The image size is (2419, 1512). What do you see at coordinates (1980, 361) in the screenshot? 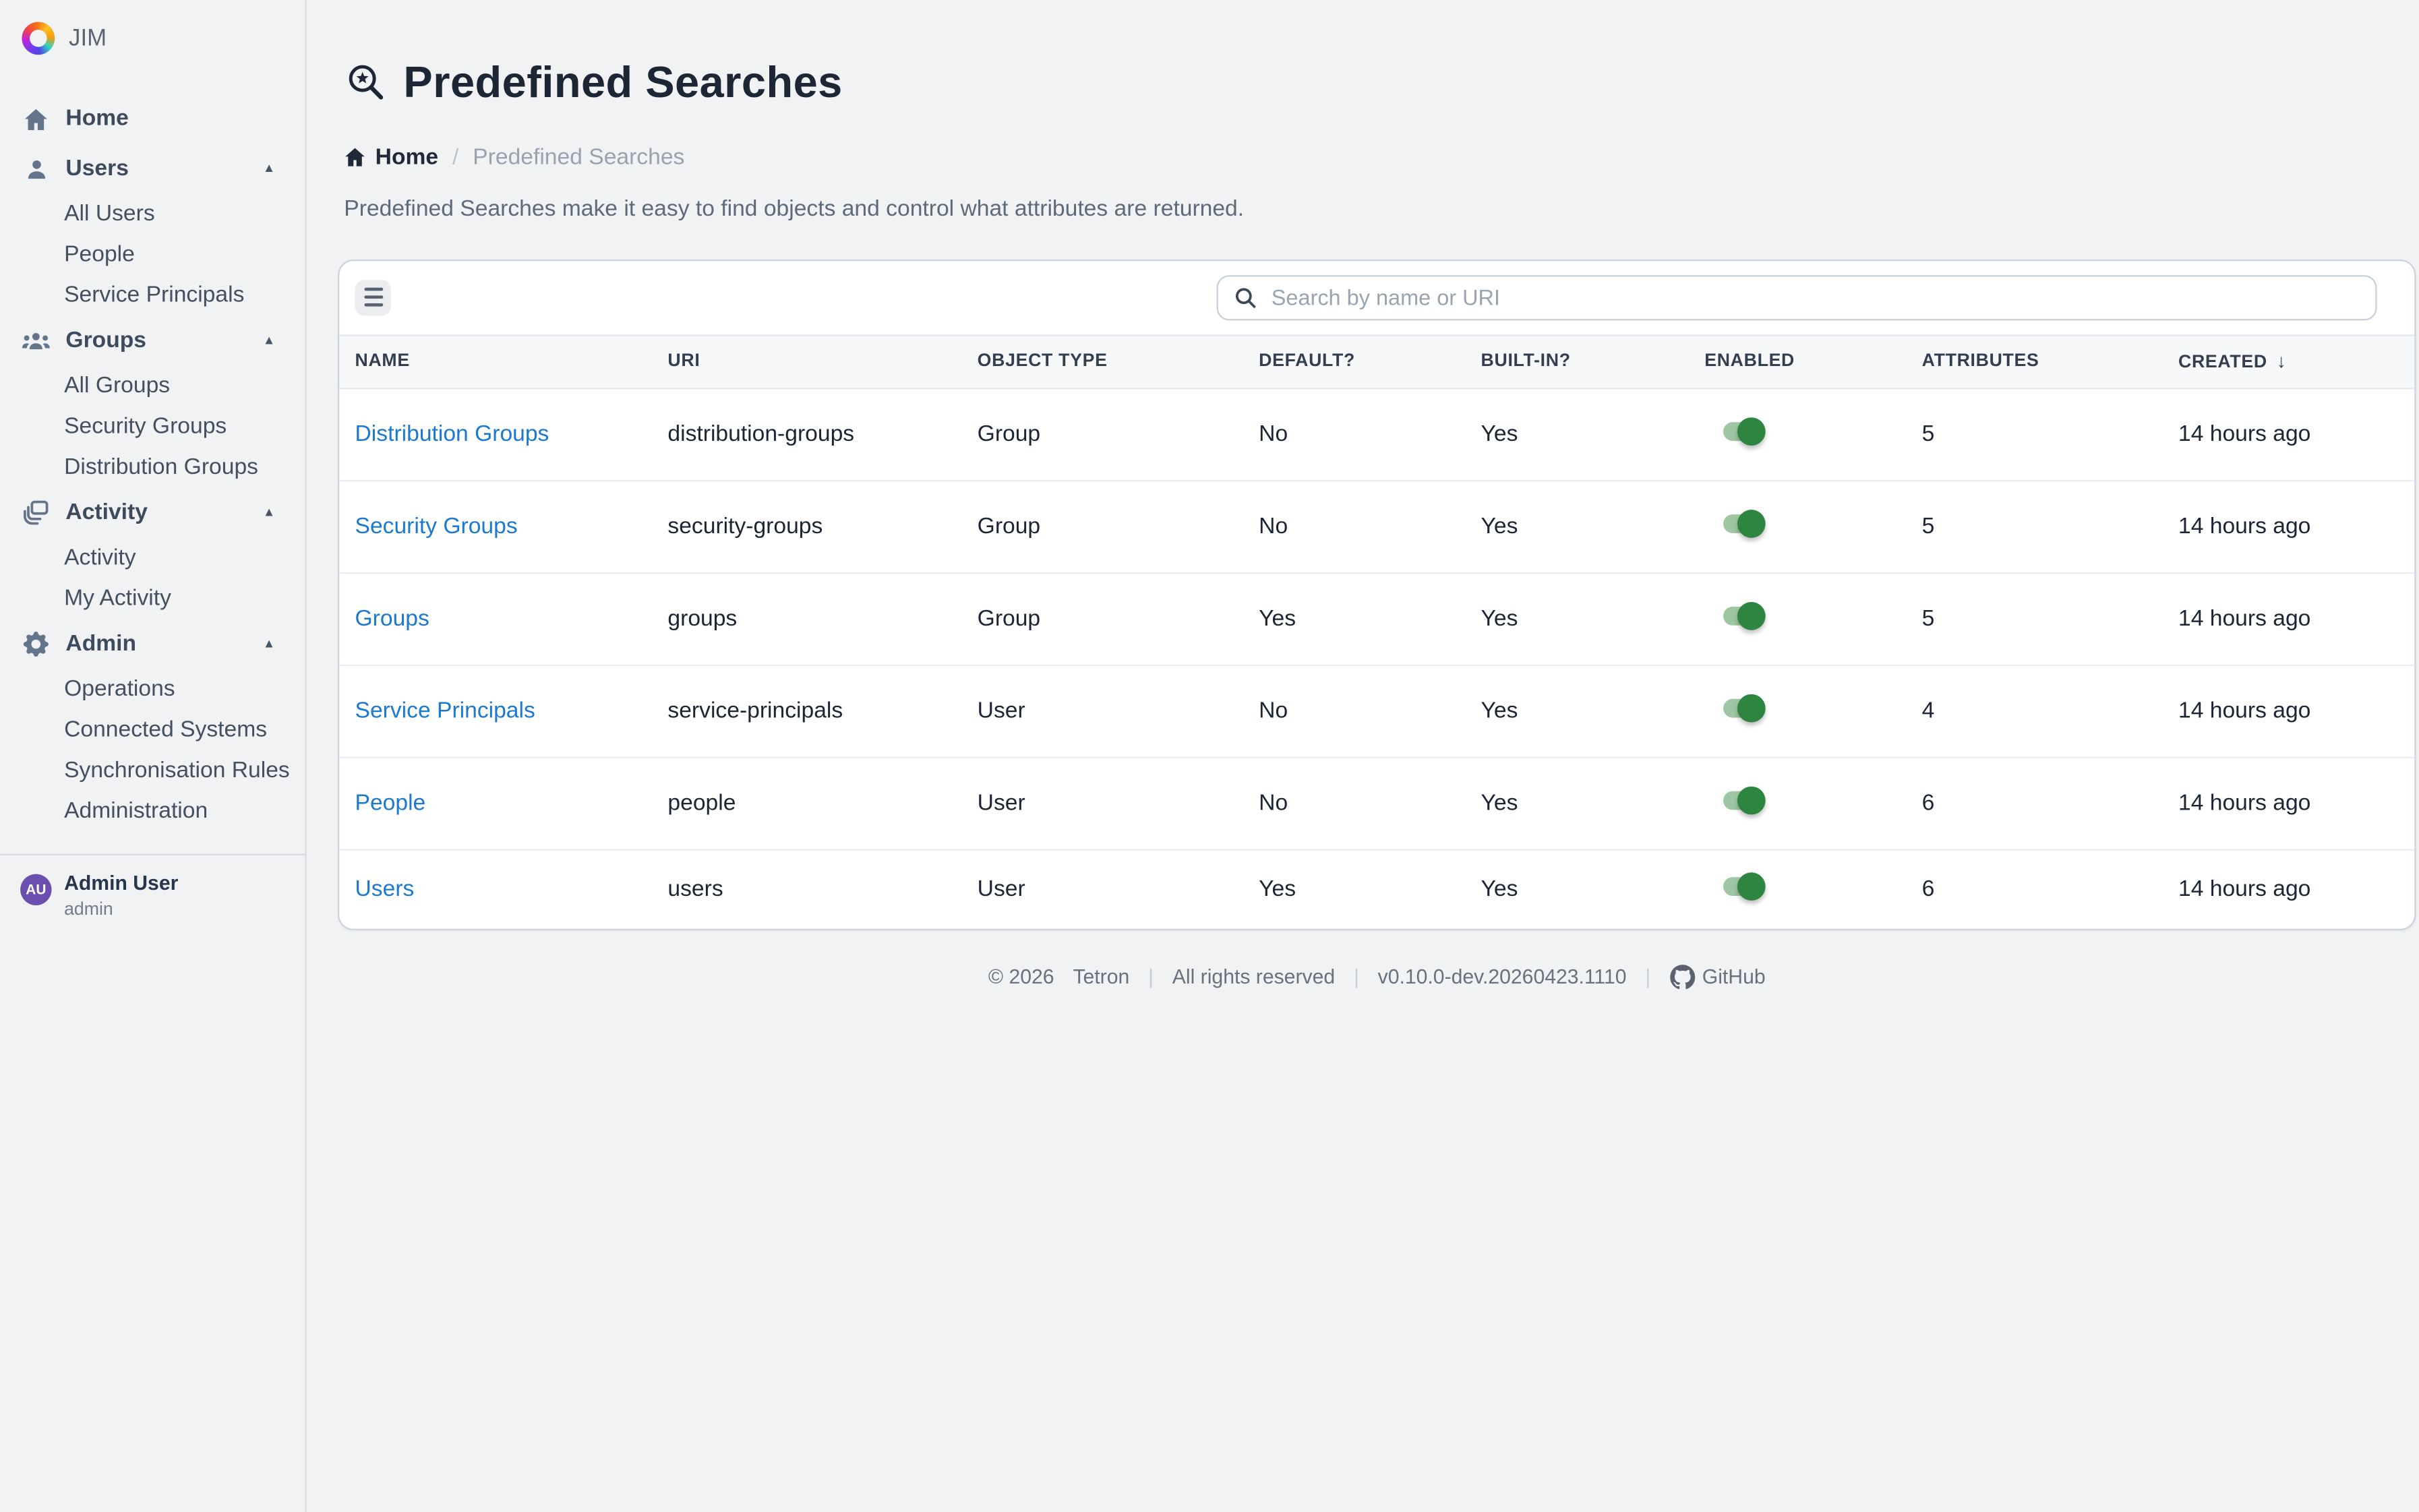
I see `column-header-attributes: ATTRIBUTES` at bounding box center [1980, 361].